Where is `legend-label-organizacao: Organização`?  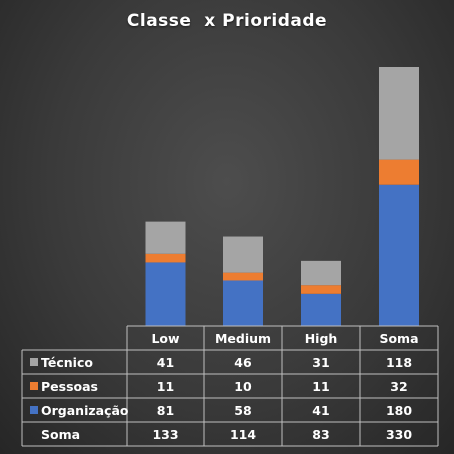 legend-label-organizacao: Organização is located at coordinates (85, 410).